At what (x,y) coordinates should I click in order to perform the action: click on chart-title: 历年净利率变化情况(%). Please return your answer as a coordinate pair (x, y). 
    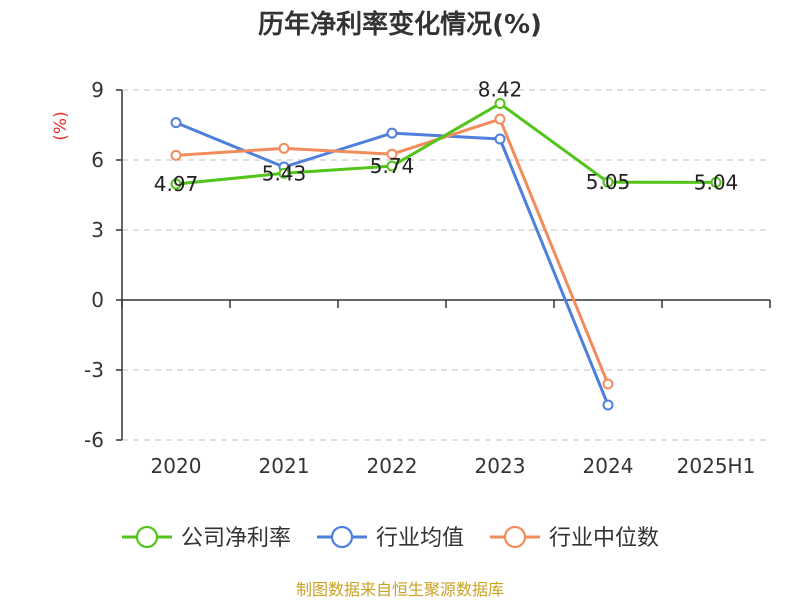
    Looking at the image, I should click on (400, 24).